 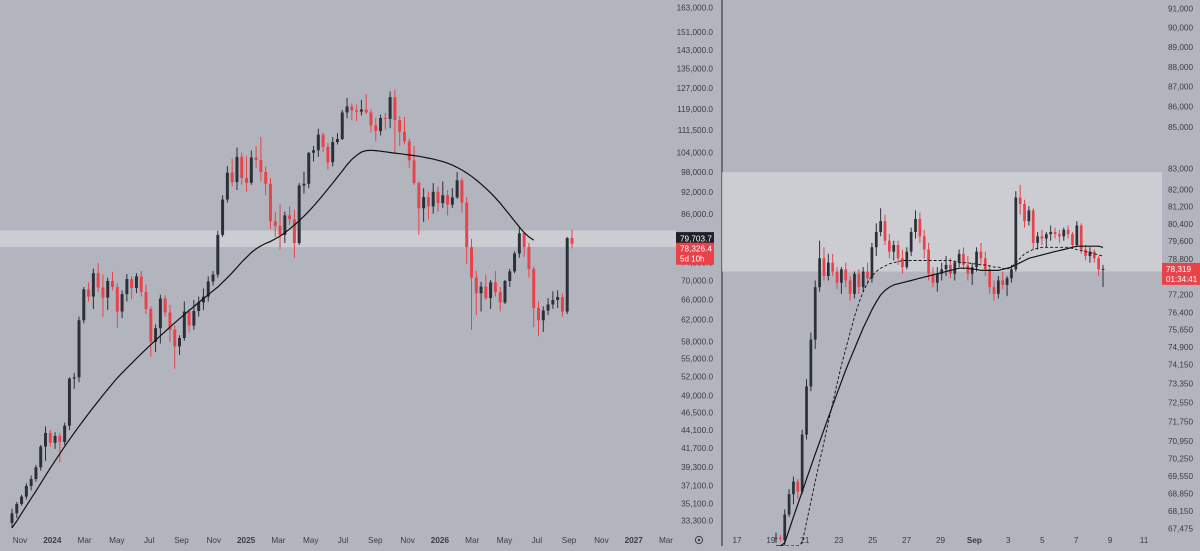 What do you see at coordinates (1180, 330) in the screenshot?
I see `y-tick-label: 75,650` at bounding box center [1180, 330].